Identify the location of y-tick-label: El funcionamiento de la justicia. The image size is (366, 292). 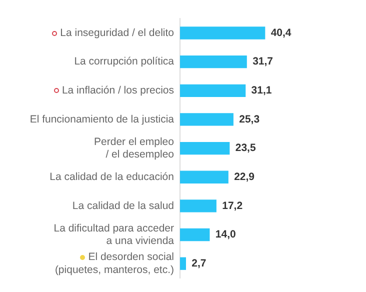
(102, 119).